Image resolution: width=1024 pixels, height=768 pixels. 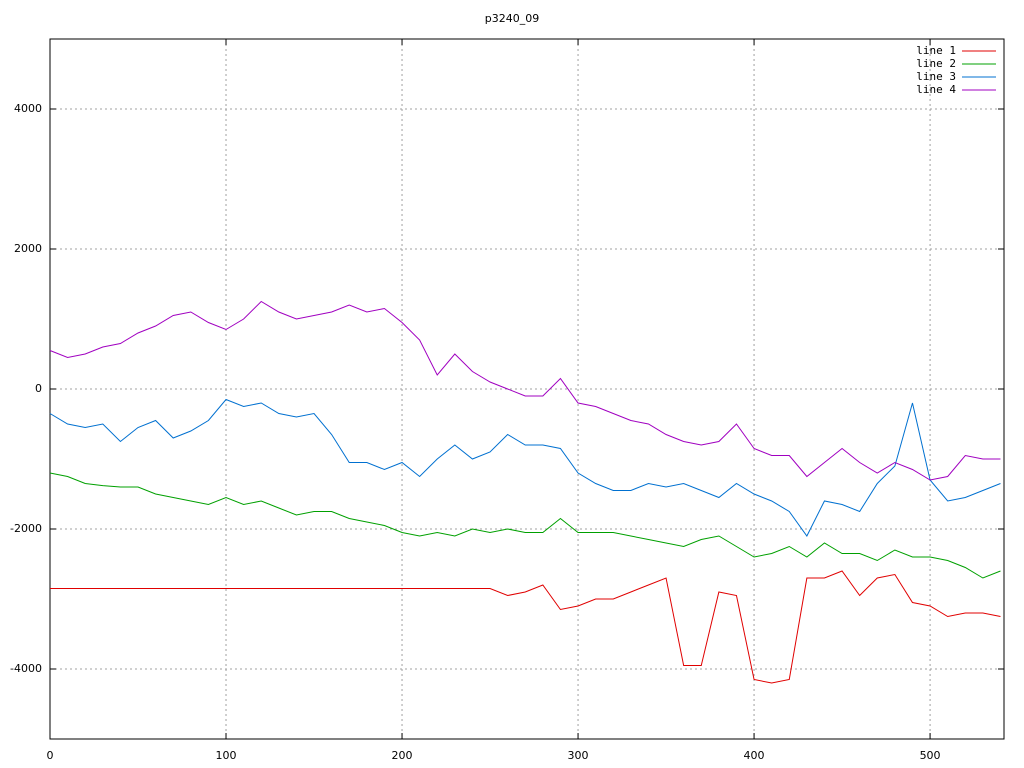 I want to click on legend-label: line 2, so click(x=936, y=63).